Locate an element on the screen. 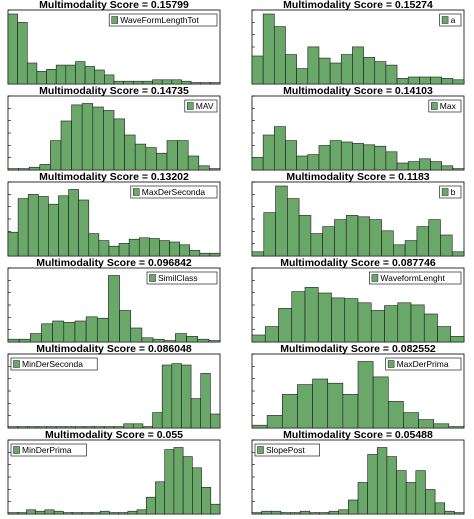  panel-title: Multimodality Score = 0.055 is located at coordinates (114, 435).